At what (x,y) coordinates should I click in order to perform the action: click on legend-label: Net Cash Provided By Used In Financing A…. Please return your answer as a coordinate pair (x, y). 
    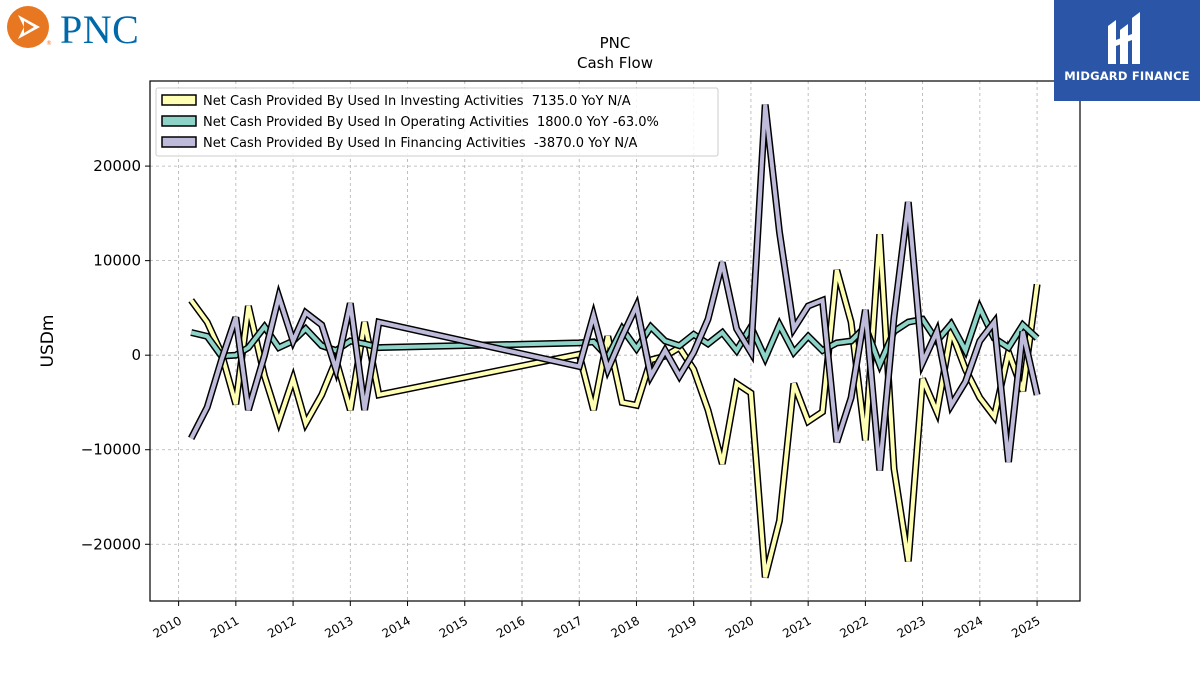
    Looking at the image, I should click on (420, 143).